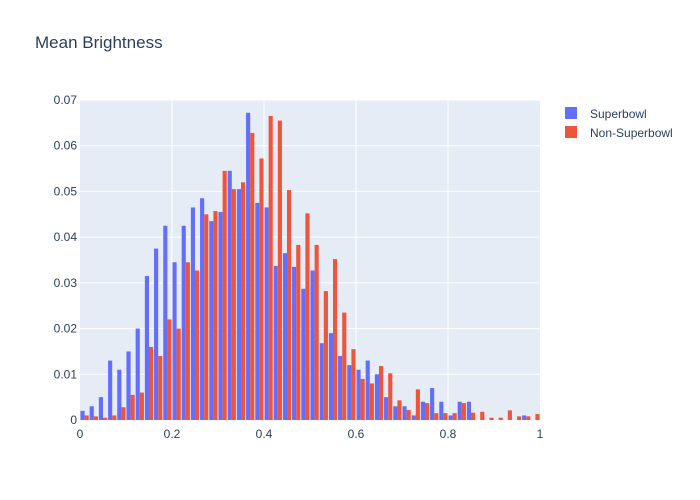  What do you see at coordinates (606, 114) in the screenshot?
I see `legend-item-superbowl: Superbowl` at bounding box center [606, 114].